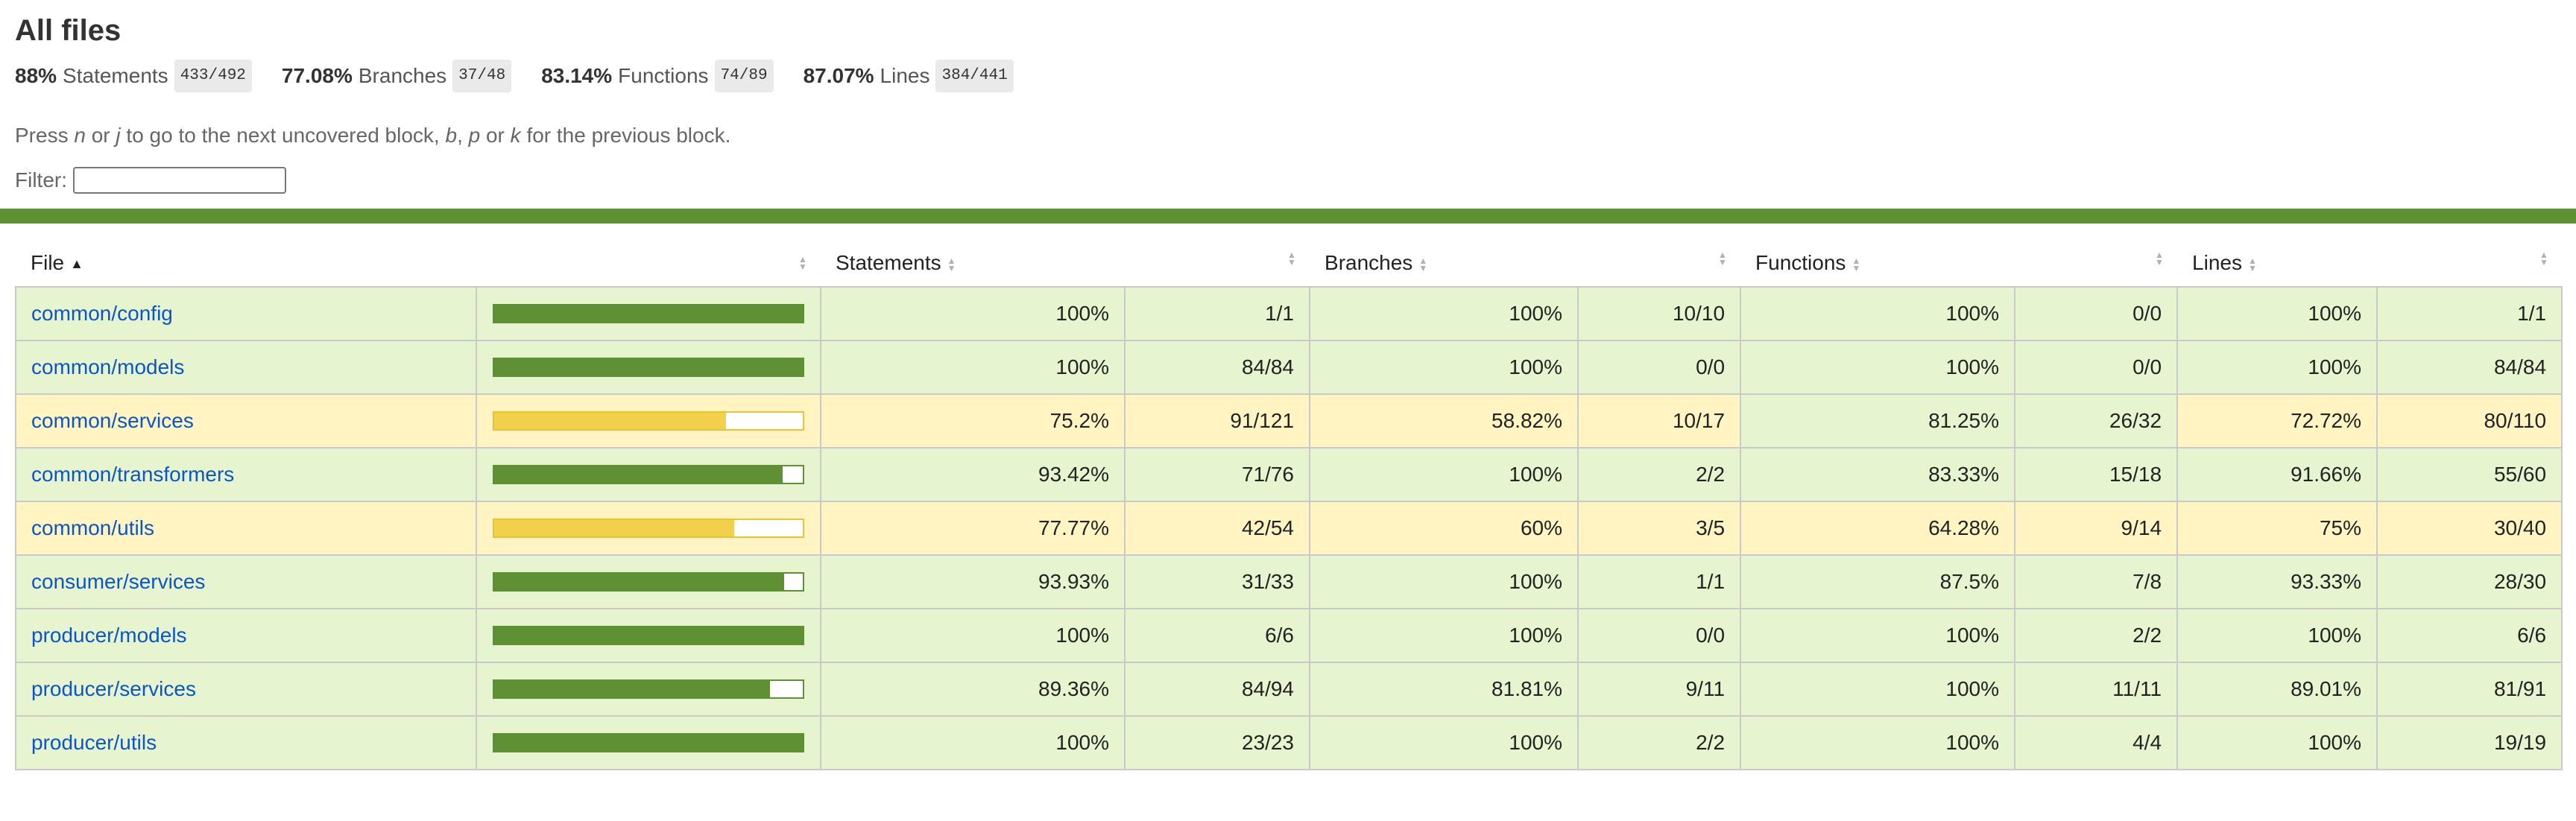  Describe the element at coordinates (396, 76) in the screenshot. I see `summary-branches: 77.08% Branches 37/48` at that location.